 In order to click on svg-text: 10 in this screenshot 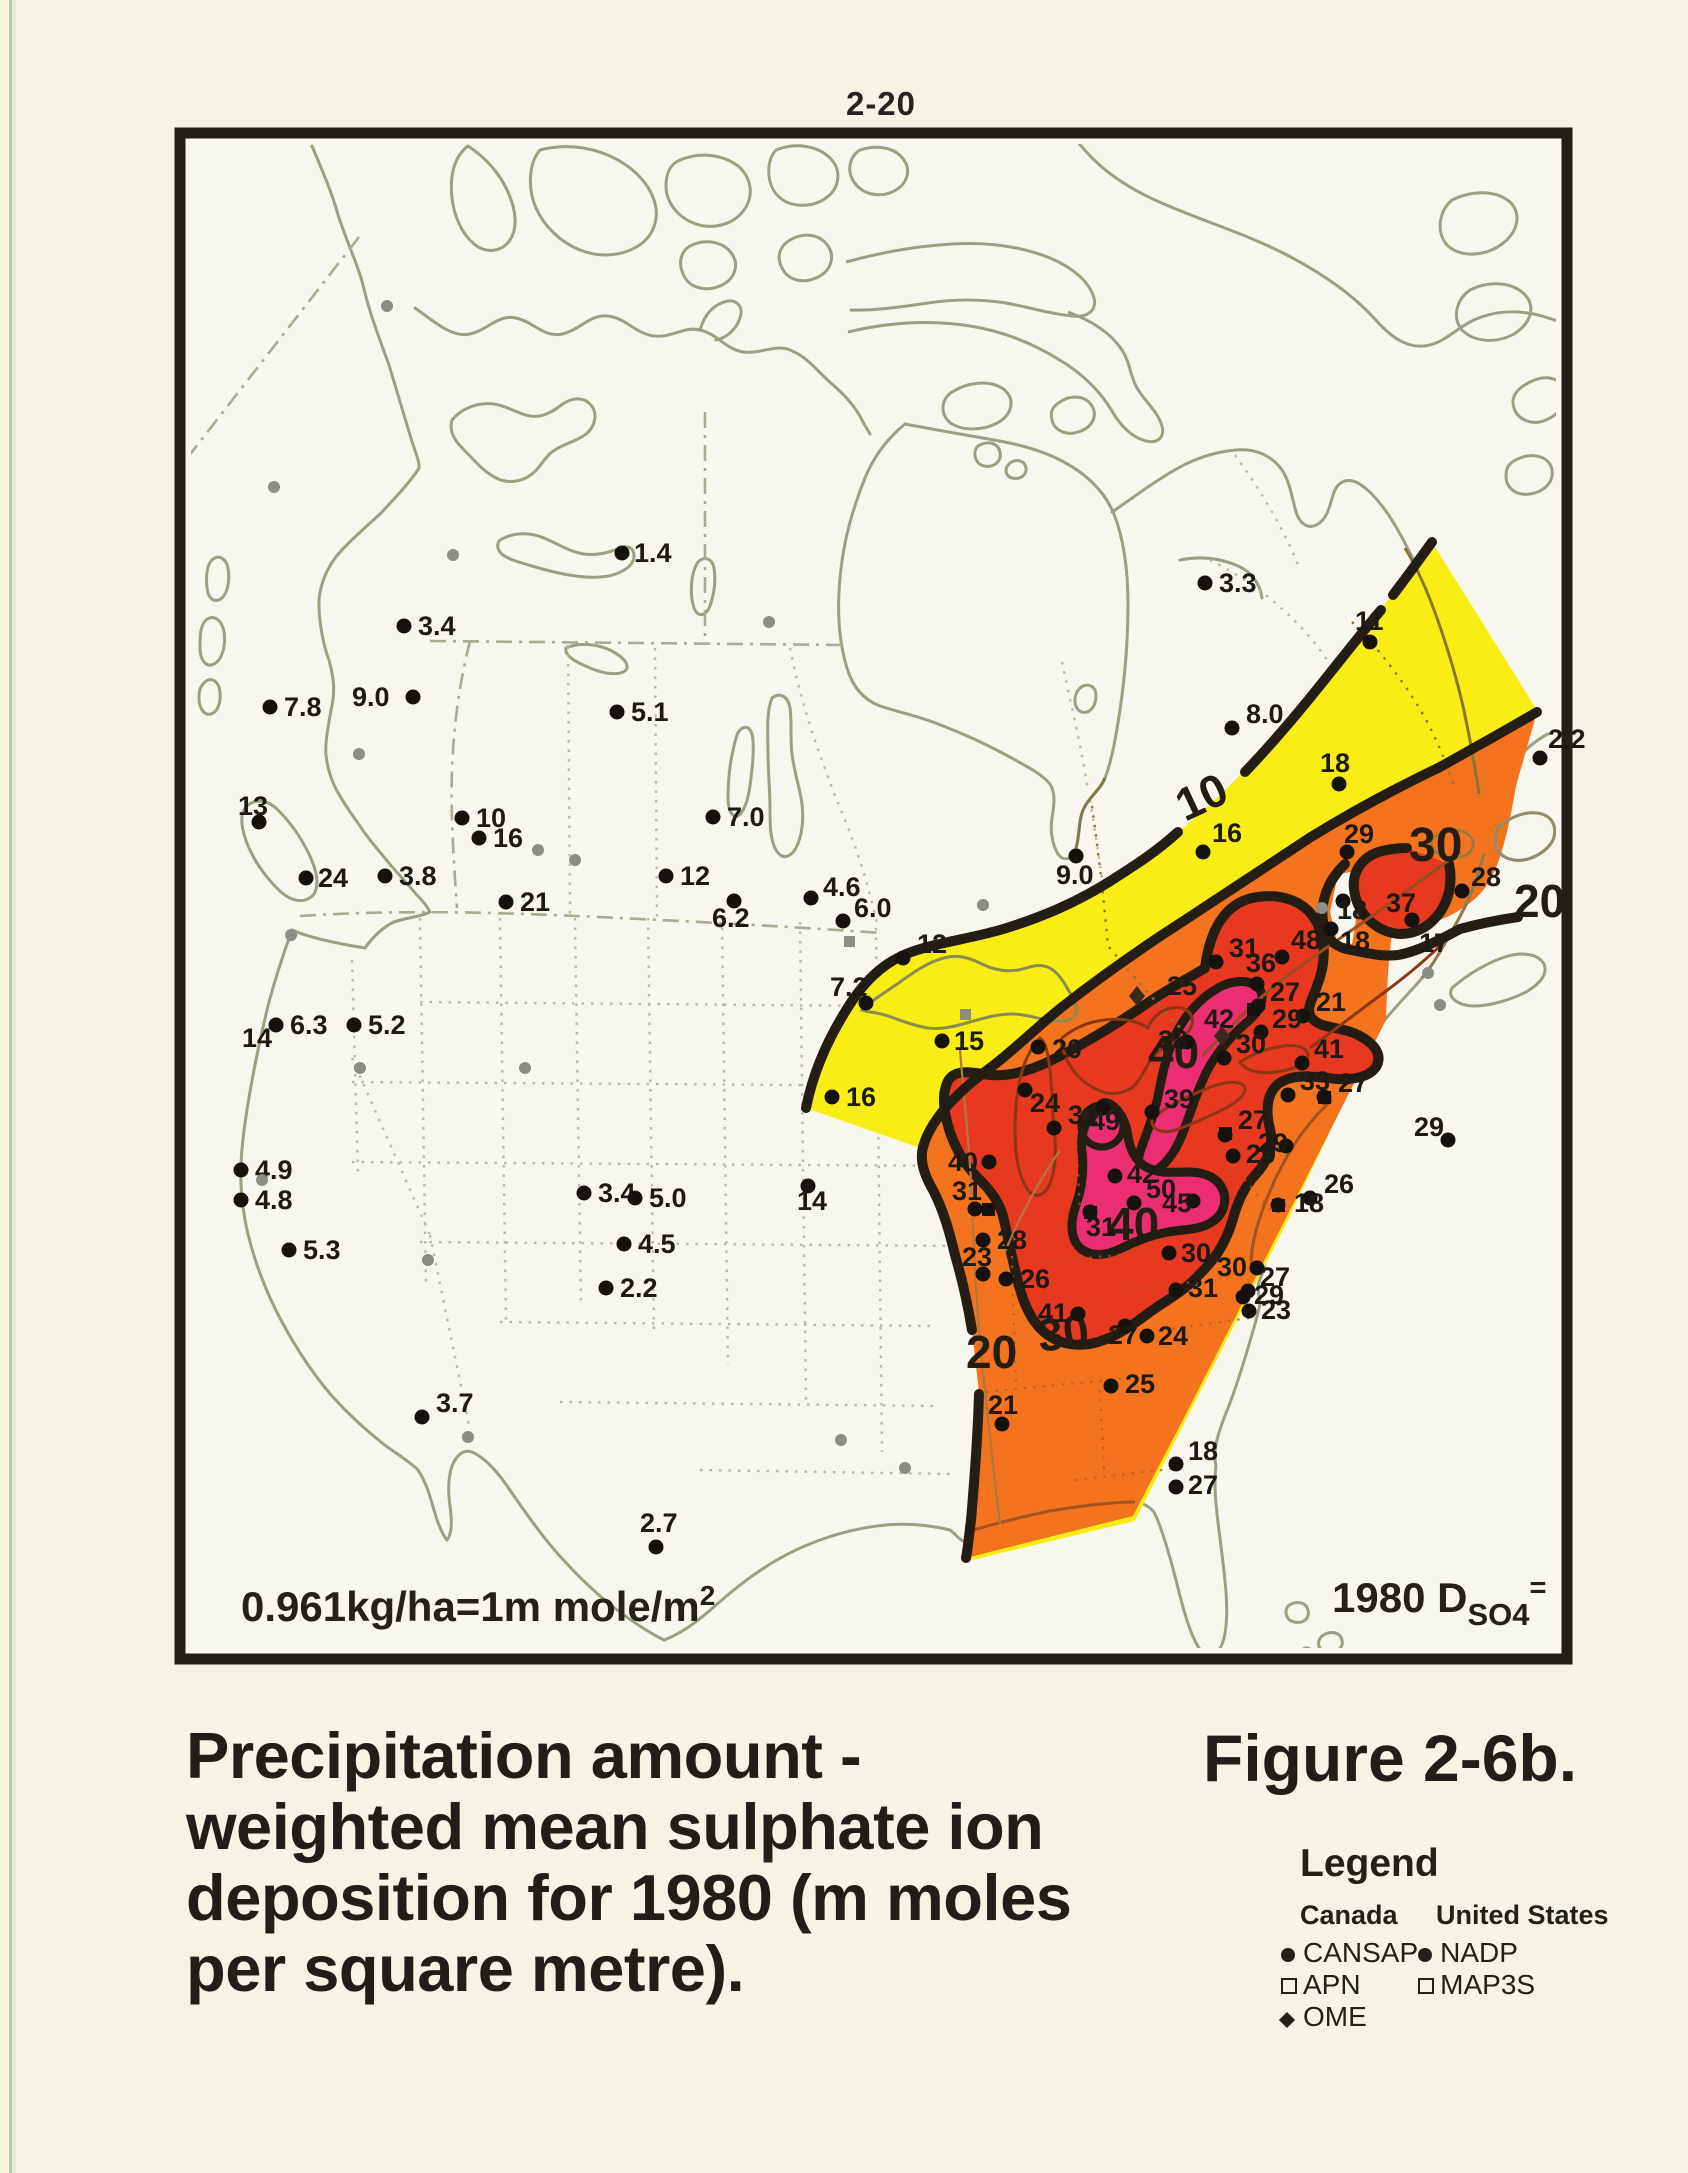, I will do `click(491, 818)`.